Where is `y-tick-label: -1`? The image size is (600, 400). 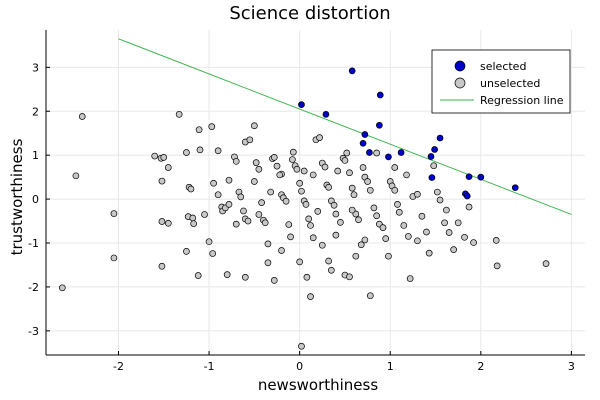 y-tick-label: -1 is located at coordinates (33, 243).